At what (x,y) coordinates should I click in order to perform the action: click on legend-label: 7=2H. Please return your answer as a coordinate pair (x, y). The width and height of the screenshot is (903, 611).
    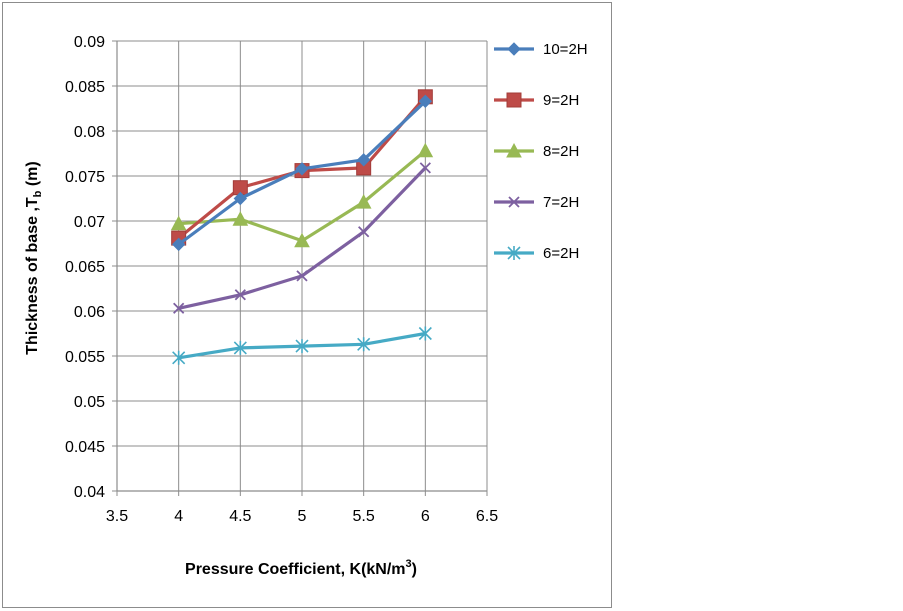
    Looking at the image, I should click on (561, 202).